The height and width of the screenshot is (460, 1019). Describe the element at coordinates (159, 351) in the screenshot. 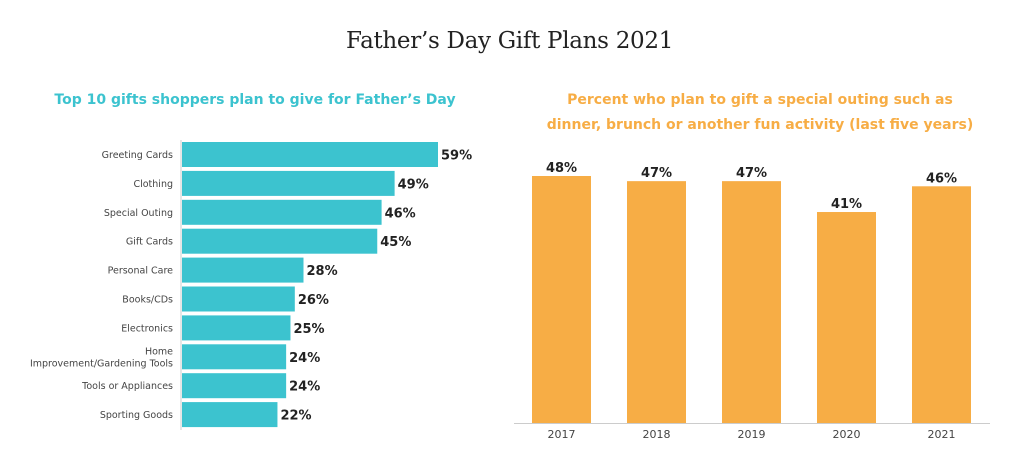

I see `category-label: Home` at that location.